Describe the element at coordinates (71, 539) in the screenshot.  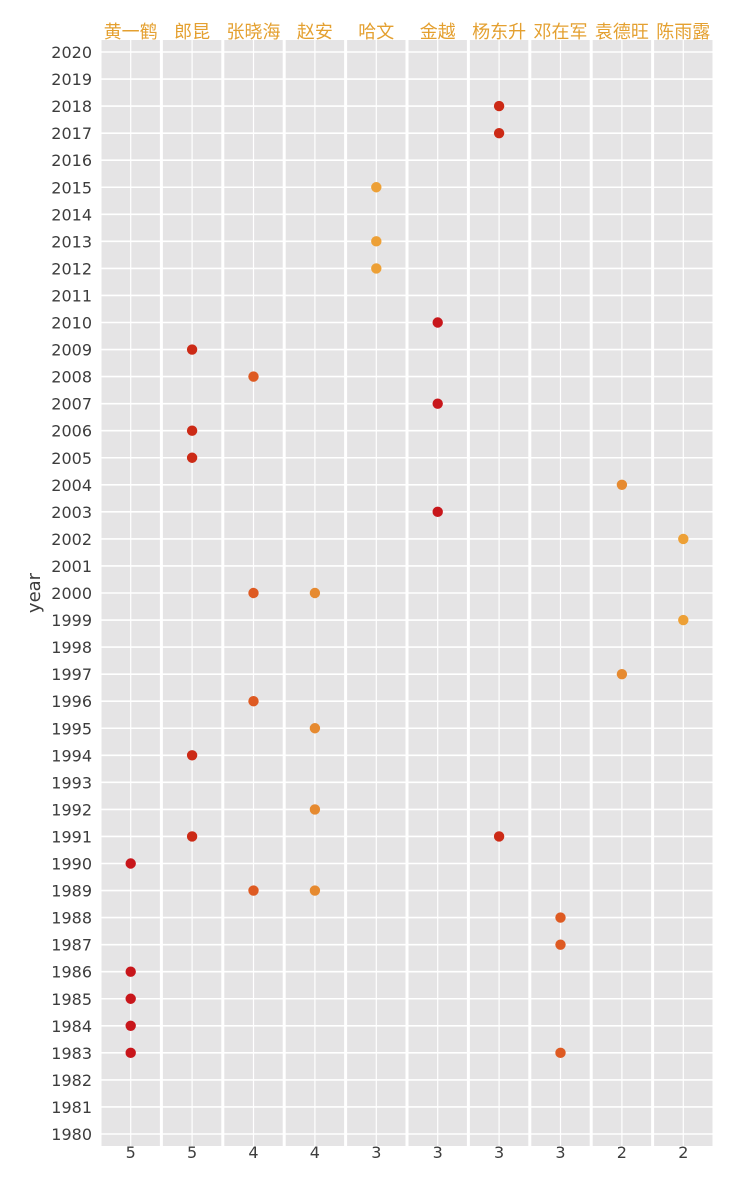
I see `y-tick-label: 2002` at that location.